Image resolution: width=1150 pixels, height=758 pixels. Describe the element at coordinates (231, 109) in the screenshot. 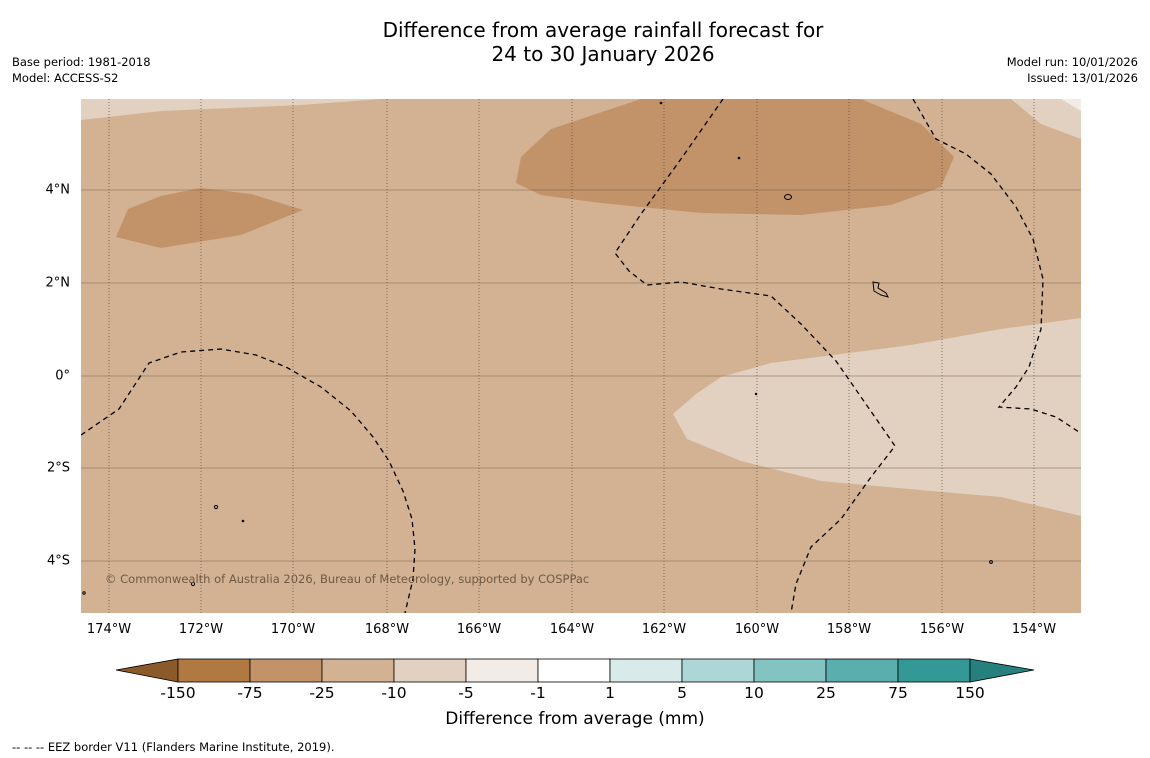

I see `light-anomaly-top-left` at that location.